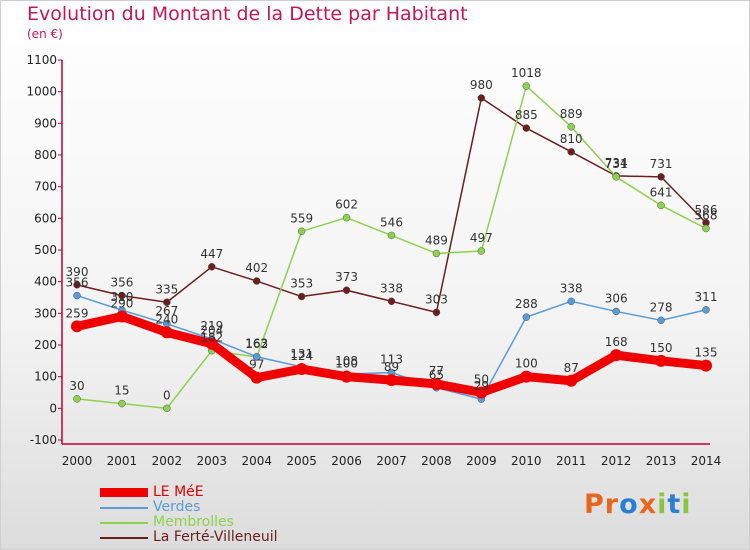 The height and width of the screenshot is (550, 750). What do you see at coordinates (211, 338) in the screenshot?
I see `data-label: 182` at bounding box center [211, 338].